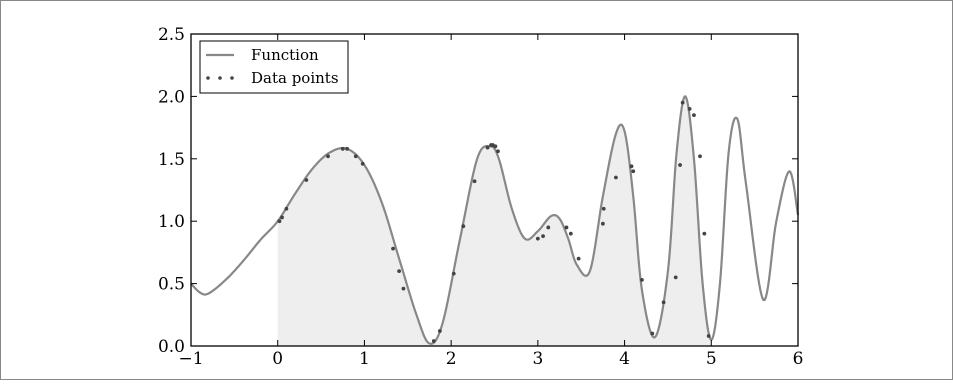 Image resolution: width=953 pixels, height=384 pixels. I want to click on x-tick-label: −1, so click(190, 359).